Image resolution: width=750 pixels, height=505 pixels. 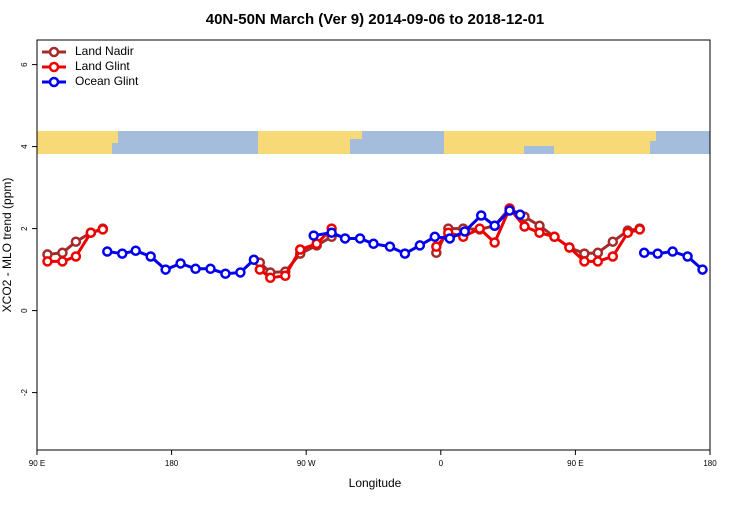 I want to click on y-tick-label: 4, so click(x=24, y=146).